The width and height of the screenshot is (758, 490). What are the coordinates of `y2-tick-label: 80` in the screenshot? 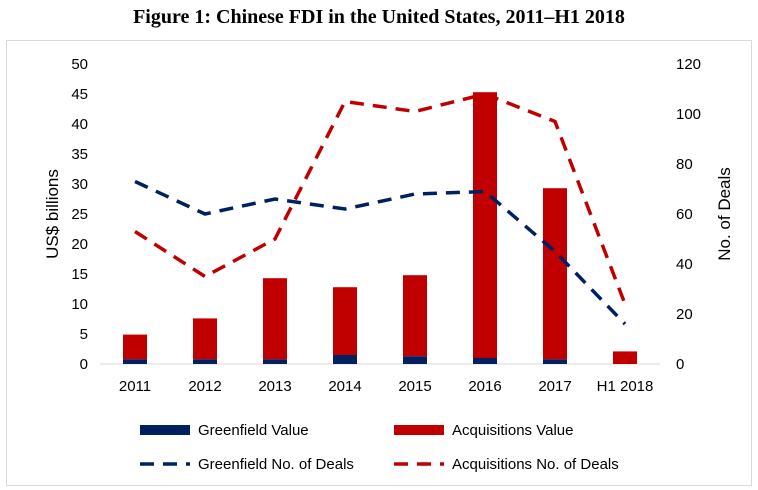 It's located at (684, 164).